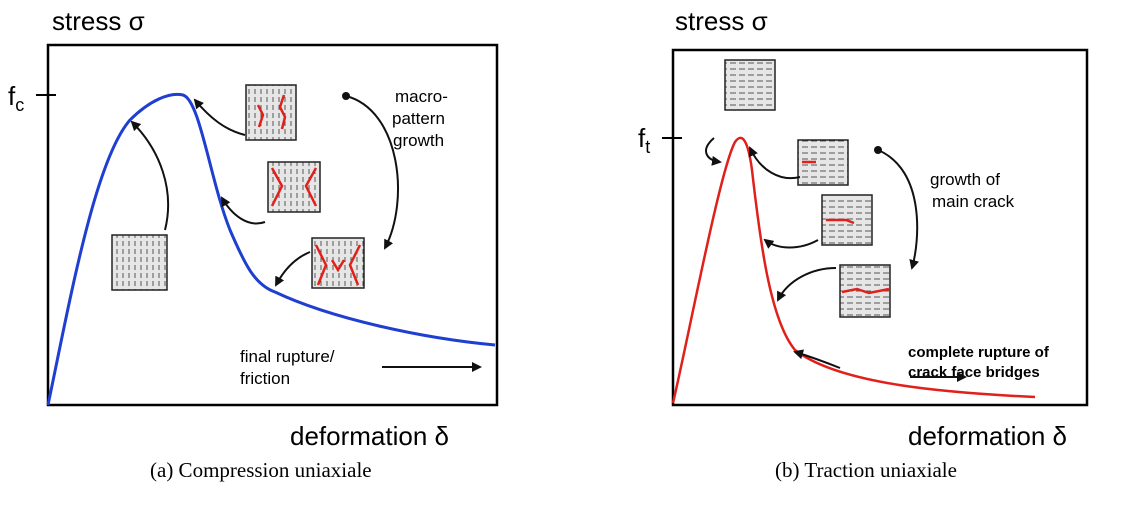 This screenshot has height=510, width=1122. Describe the element at coordinates (16, 98) in the screenshot. I see `tick-label: fc` at that location.